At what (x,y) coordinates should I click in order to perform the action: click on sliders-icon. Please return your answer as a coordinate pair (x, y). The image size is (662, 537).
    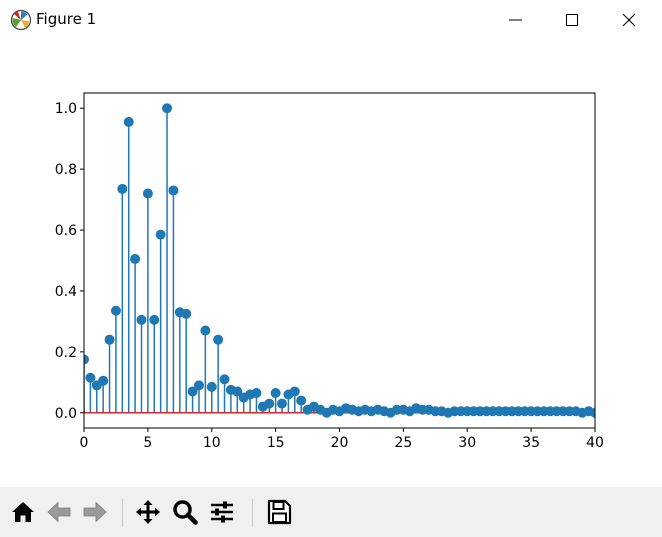
    Looking at the image, I should click on (222, 512).